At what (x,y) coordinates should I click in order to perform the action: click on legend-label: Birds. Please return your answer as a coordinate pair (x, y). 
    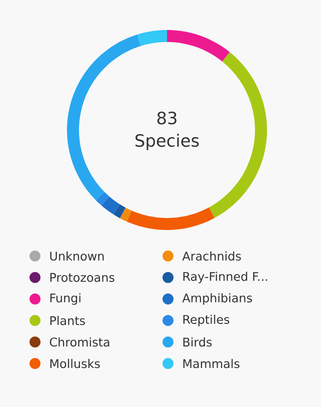
    Looking at the image, I should click on (197, 342).